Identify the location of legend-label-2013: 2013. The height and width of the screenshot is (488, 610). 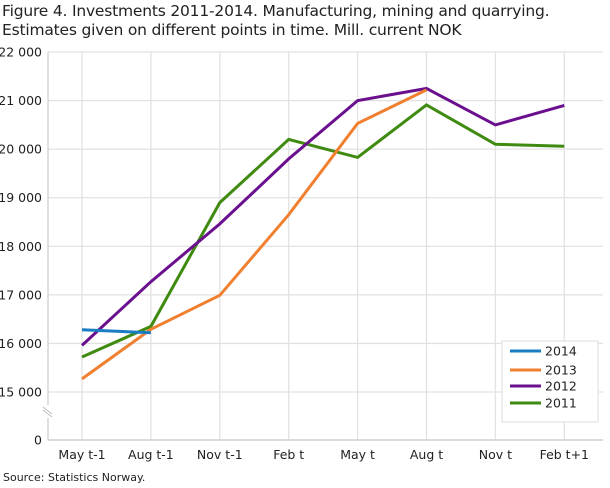
(561, 370).